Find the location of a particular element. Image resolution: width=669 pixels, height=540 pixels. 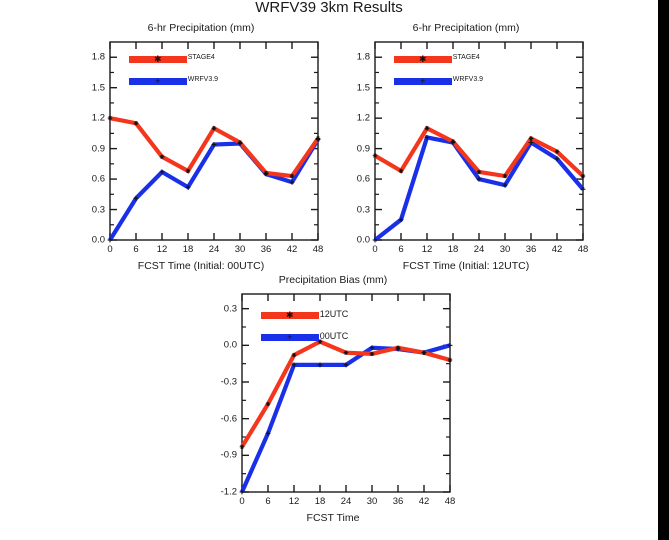

y-axis-tick-label: 0.6 is located at coordinates (363, 179).